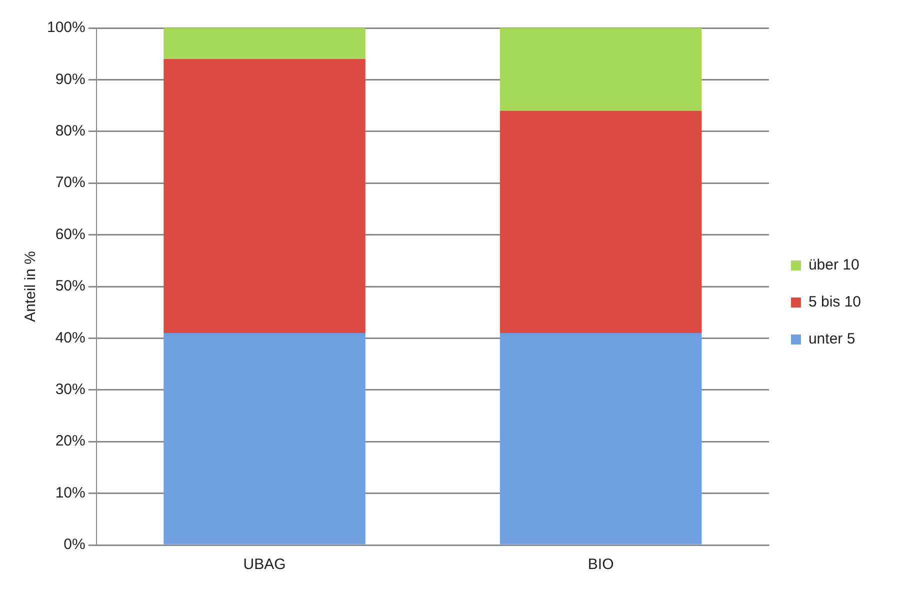  Describe the element at coordinates (832, 339) in the screenshot. I see `legend-label: unter 5` at that location.